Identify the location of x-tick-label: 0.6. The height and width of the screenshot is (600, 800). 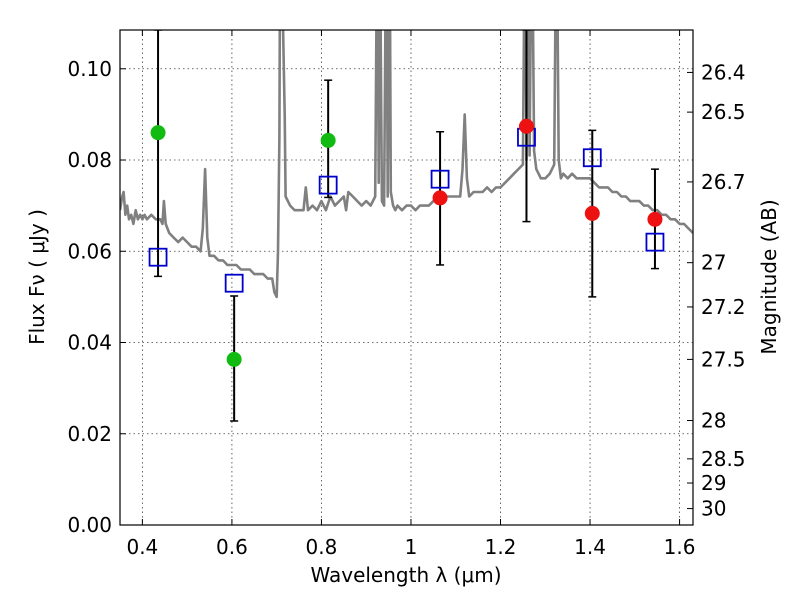
(232, 547).